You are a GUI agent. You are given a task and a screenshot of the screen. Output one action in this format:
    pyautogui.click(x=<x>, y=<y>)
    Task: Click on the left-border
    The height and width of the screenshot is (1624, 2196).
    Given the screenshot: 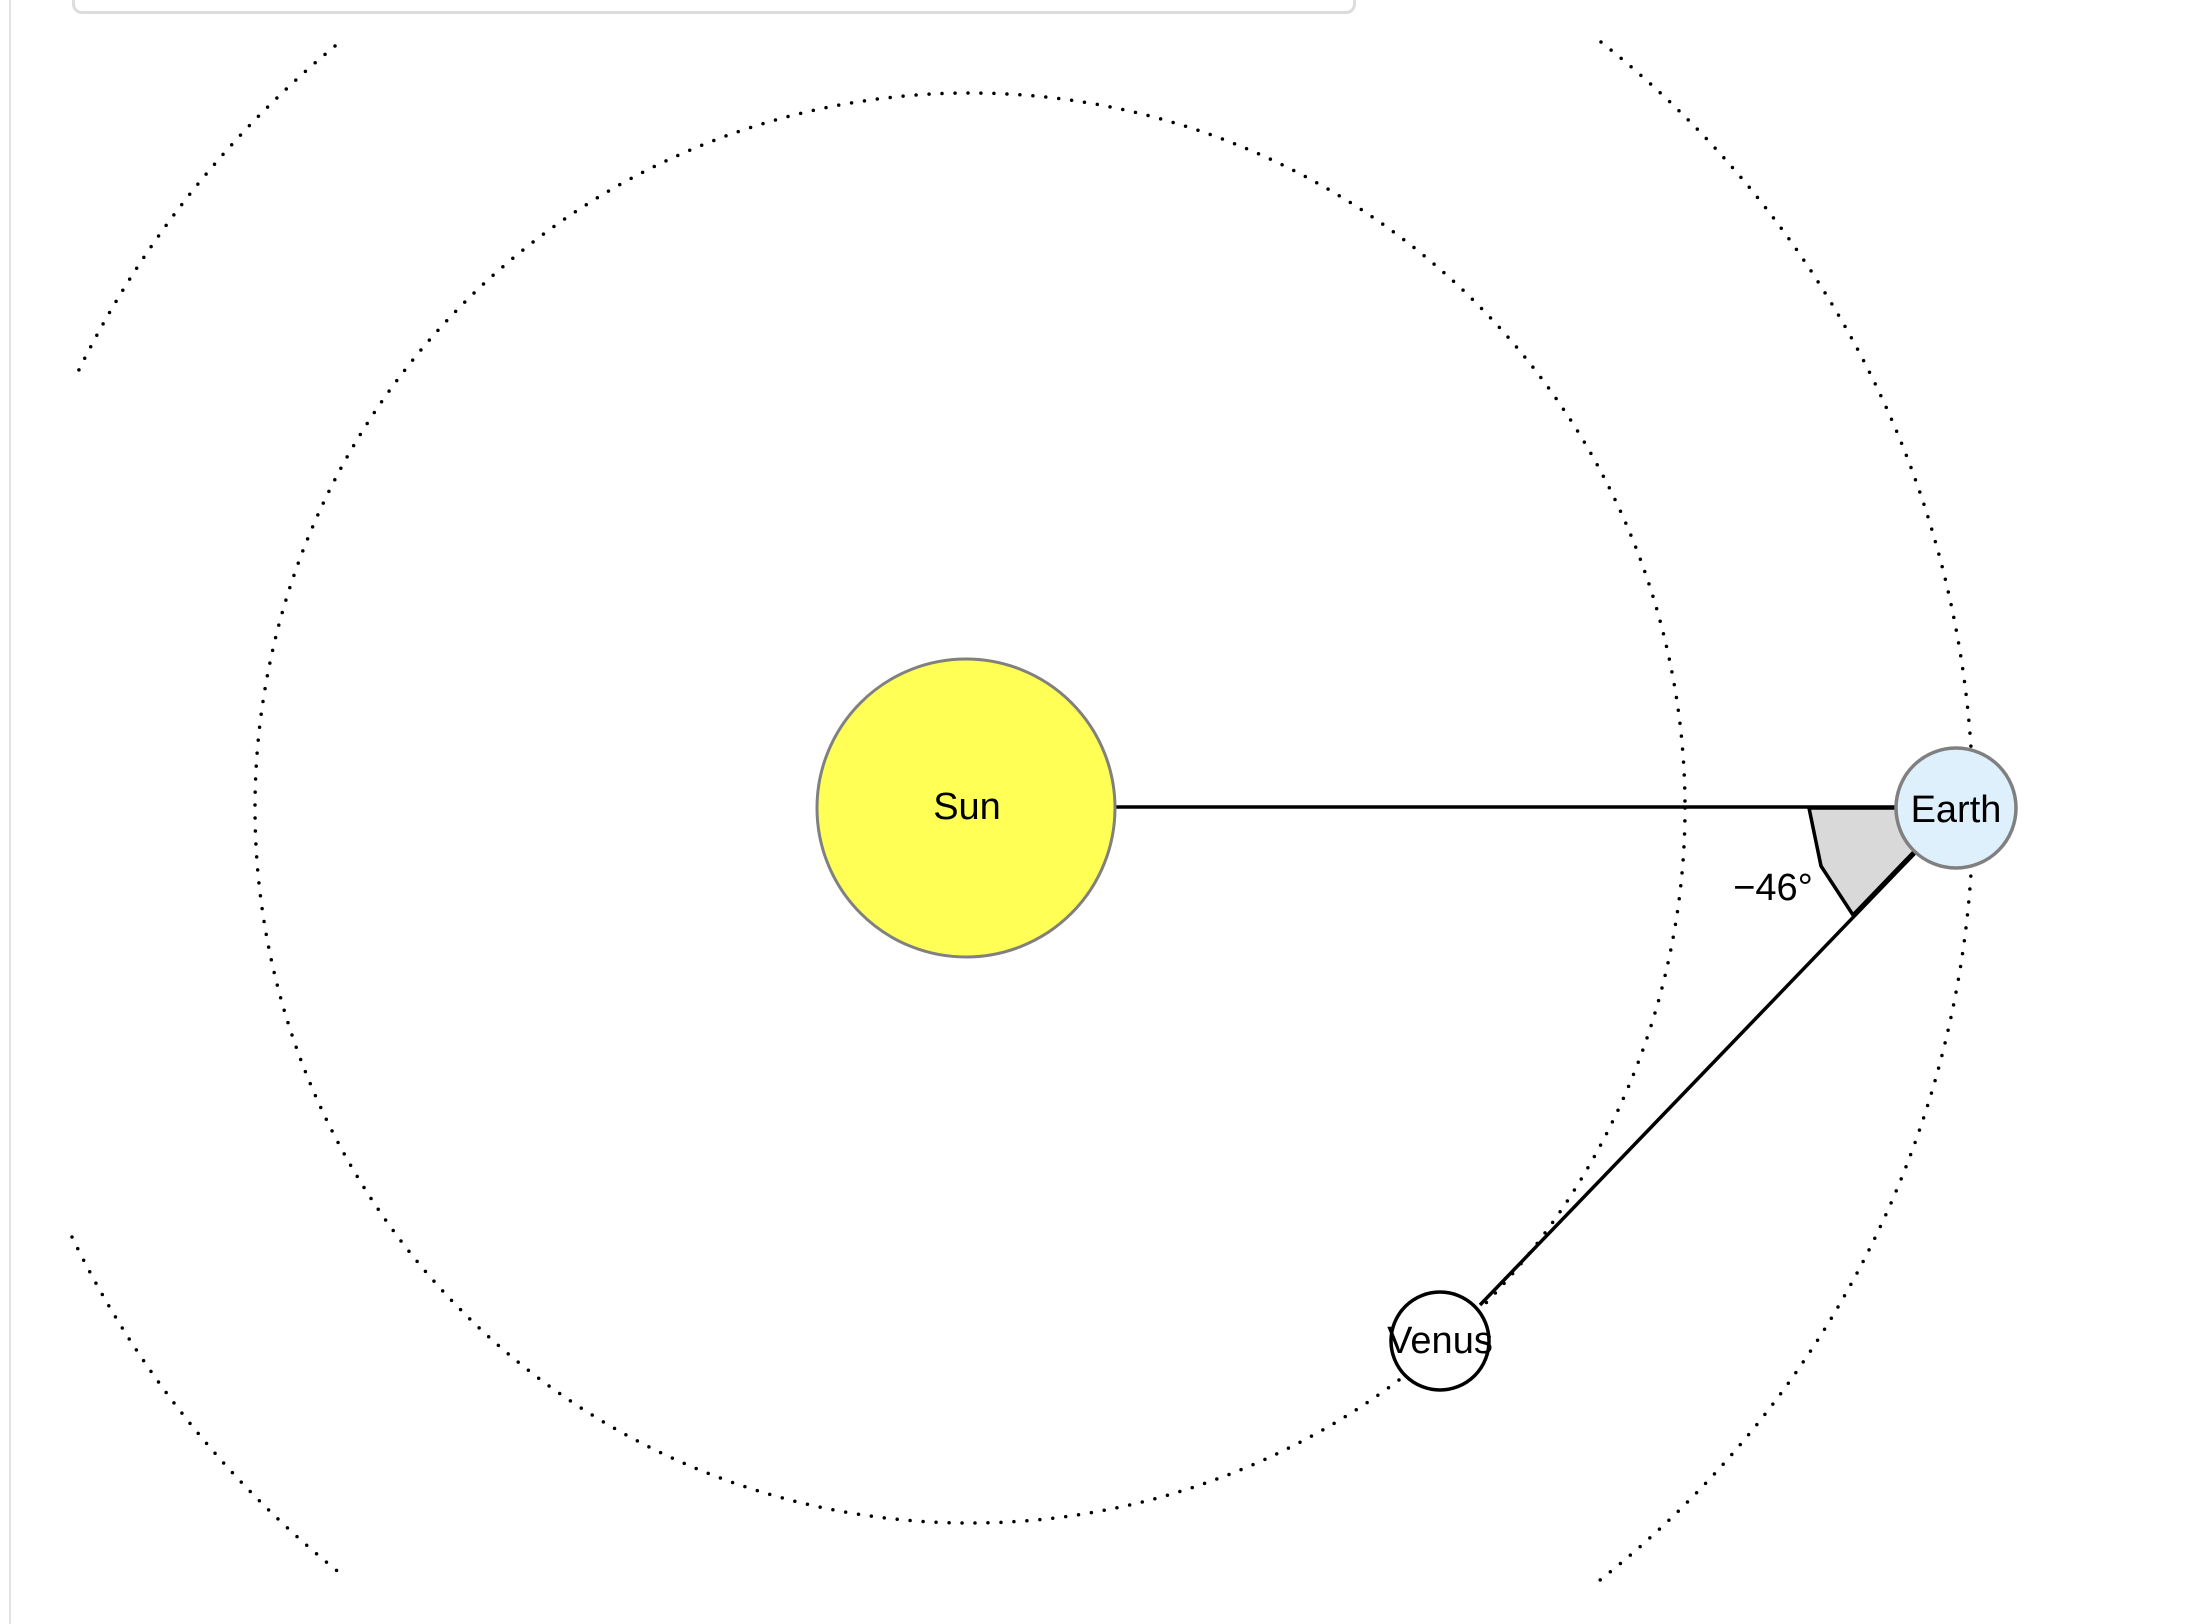 What is the action you would take?
    pyautogui.click(x=10, y=812)
    